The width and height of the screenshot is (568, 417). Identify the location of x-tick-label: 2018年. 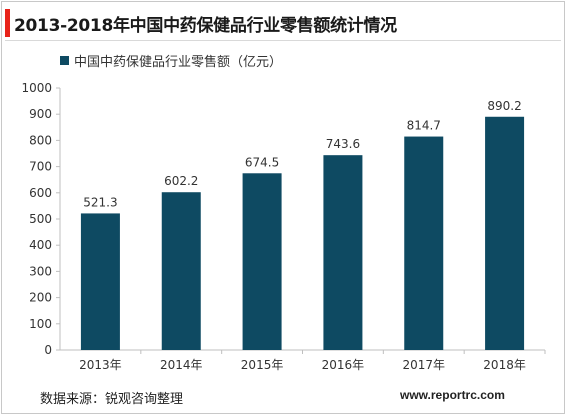
(504, 365).